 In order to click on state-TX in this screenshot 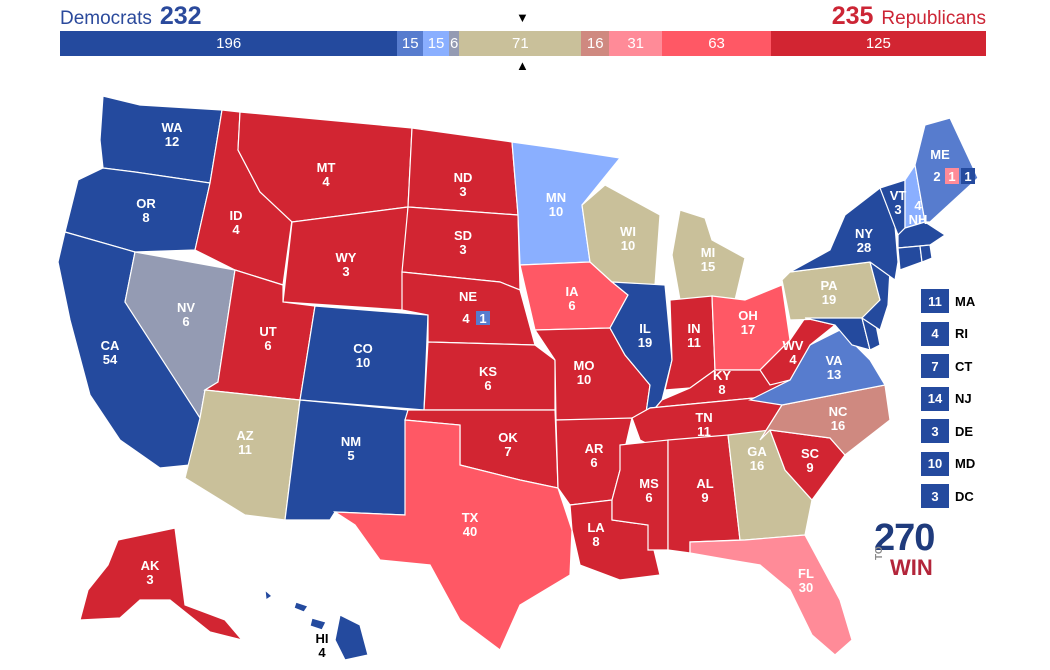, I will do `click(452, 535)`.